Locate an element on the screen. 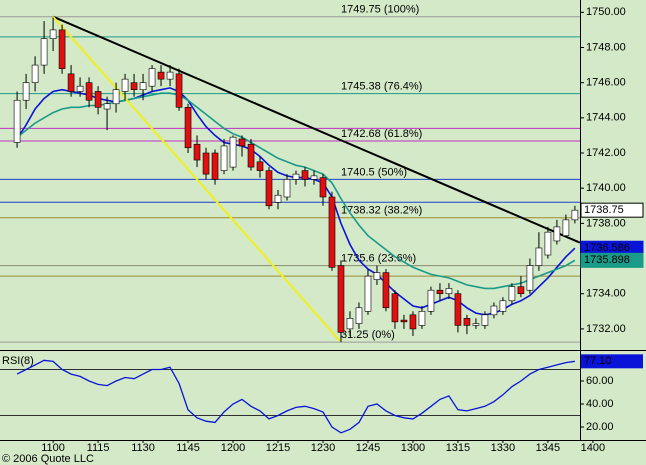 Image resolution: width=646 pixels, height=465 pixels. y-tick-label: 1748.00 is located at coordinates (606, 47).